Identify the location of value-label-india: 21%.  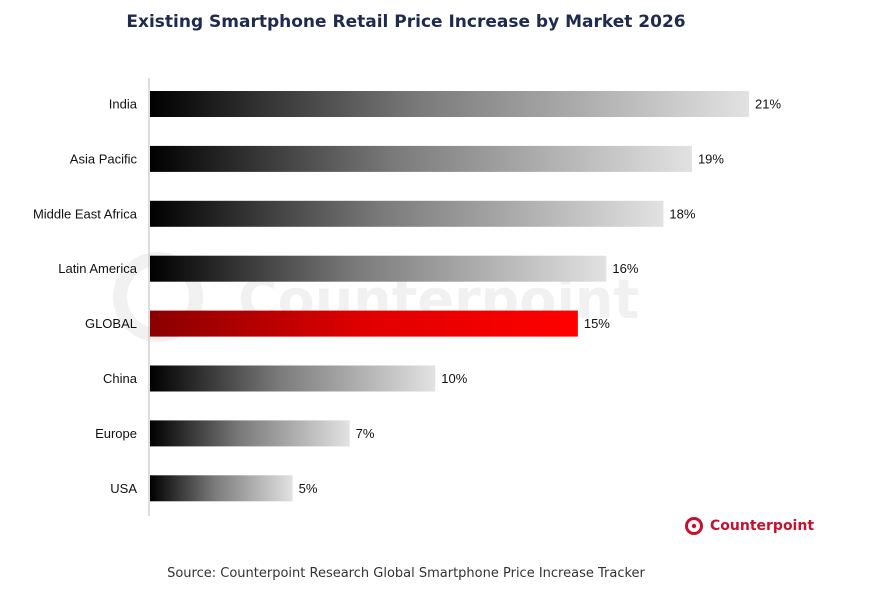
(768, 104).